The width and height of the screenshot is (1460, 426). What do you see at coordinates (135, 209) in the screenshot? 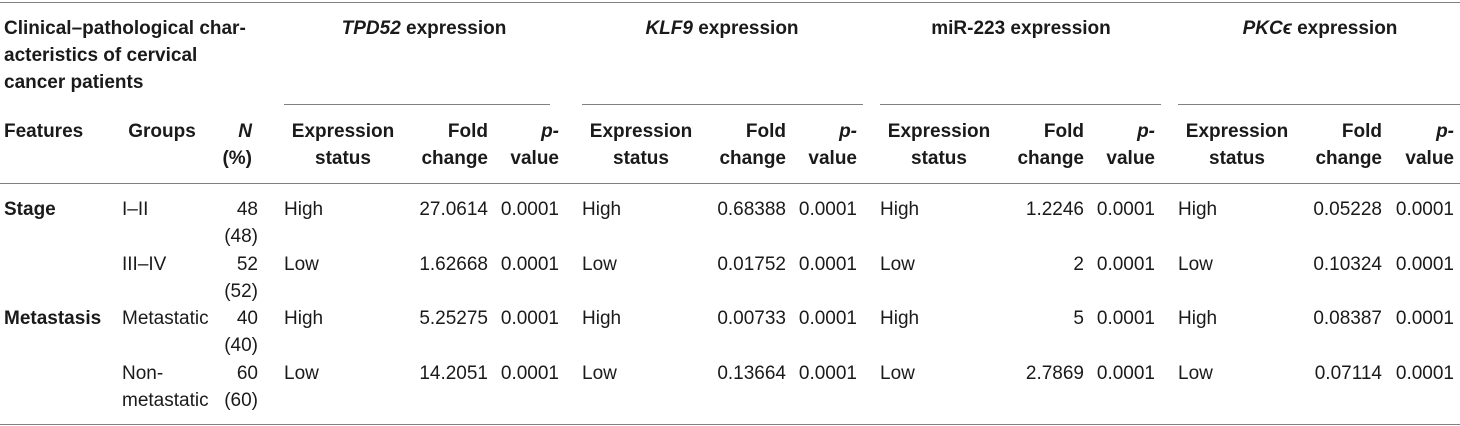
I see `row-group: I–II` at bounding box center [135, 209].